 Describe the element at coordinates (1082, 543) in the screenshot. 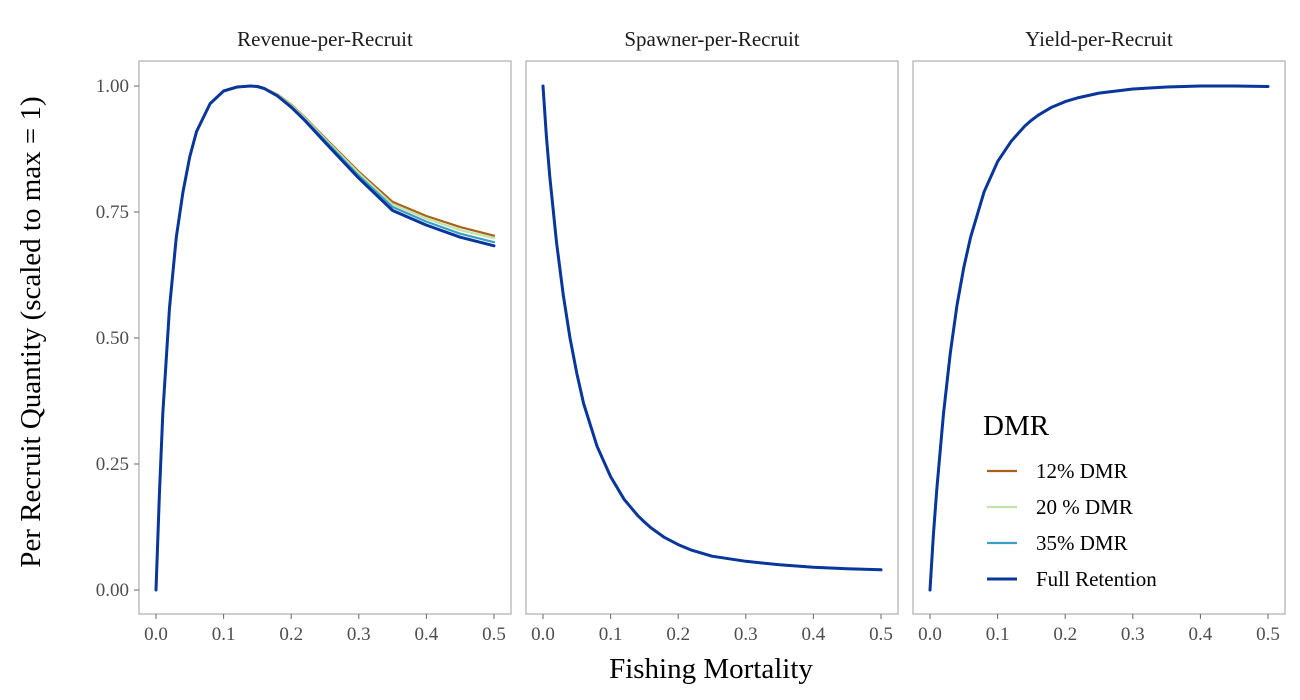

I see `legend-label: 35% DMR` at that location.